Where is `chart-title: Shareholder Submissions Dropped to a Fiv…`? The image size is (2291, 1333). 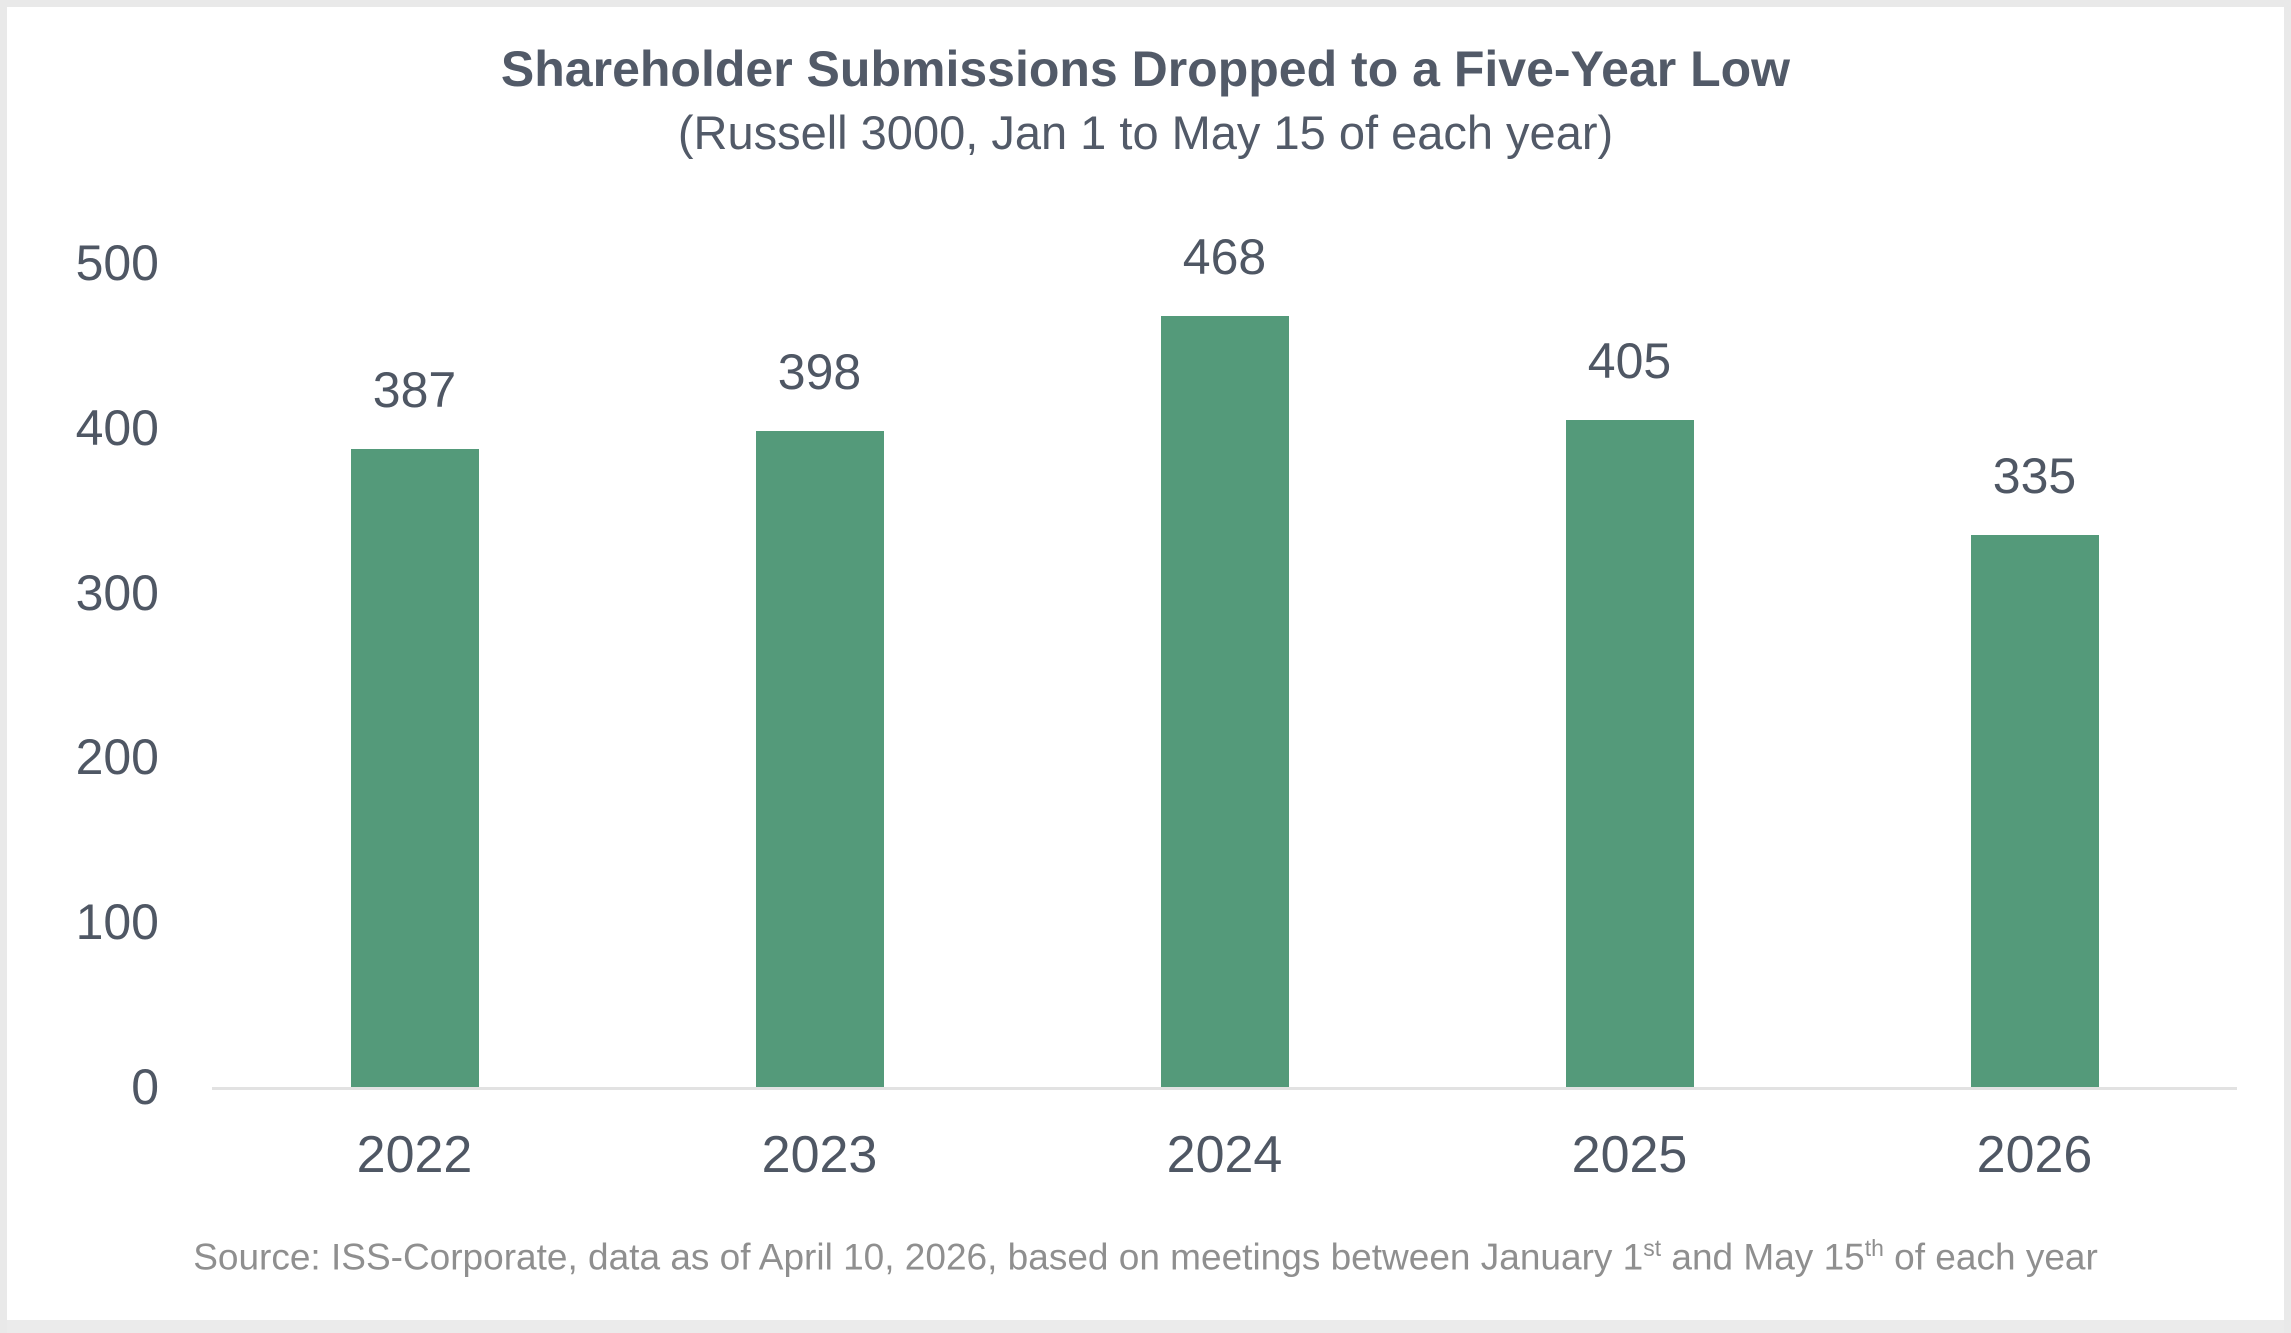 chart-title: Shareholder Submissions Dropped to a Fiv… is located at coordinates (1145, 69).